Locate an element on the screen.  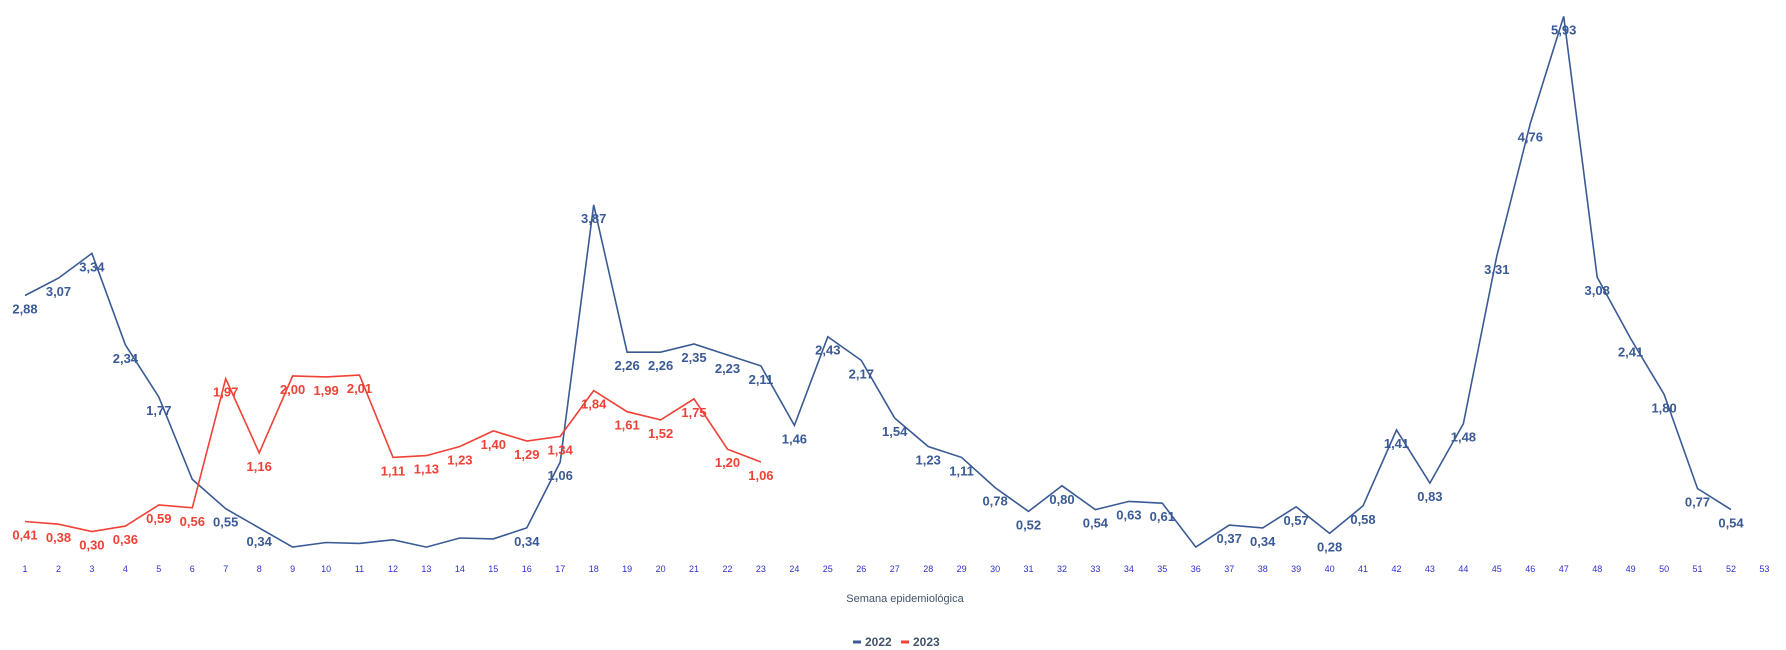
x-tick-label: 47 is located at coordinates (1564, 569).